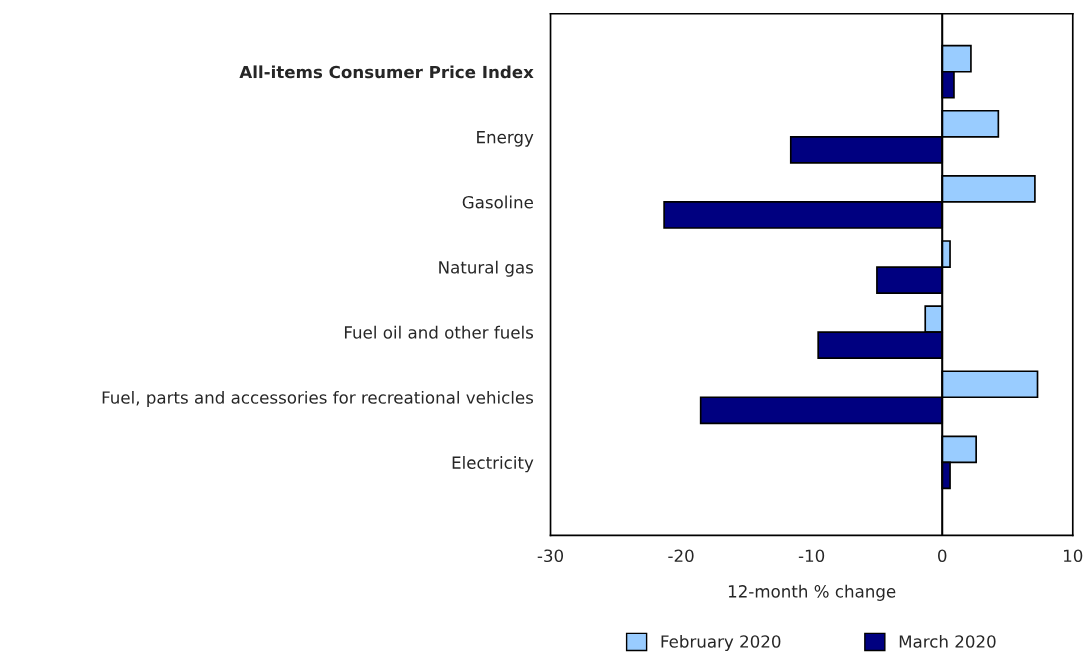  What do you see at coordinates (942, 556) in the screenshot?
I see `x-tick-label: 0` at bounding box center [942, 556].